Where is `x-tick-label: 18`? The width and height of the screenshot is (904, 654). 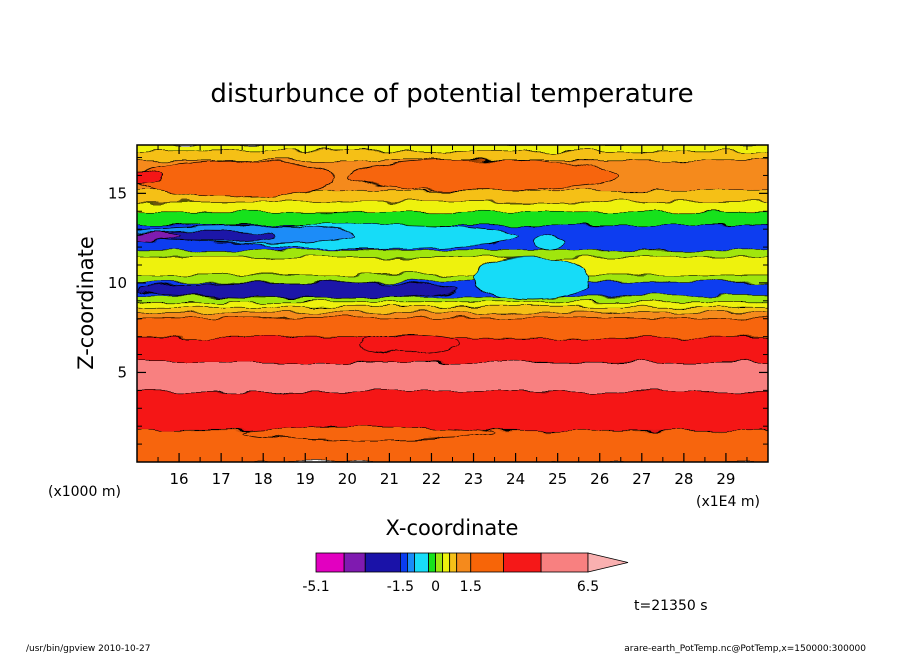
x-tick-label: 18 is located at coordinates (263, 479).